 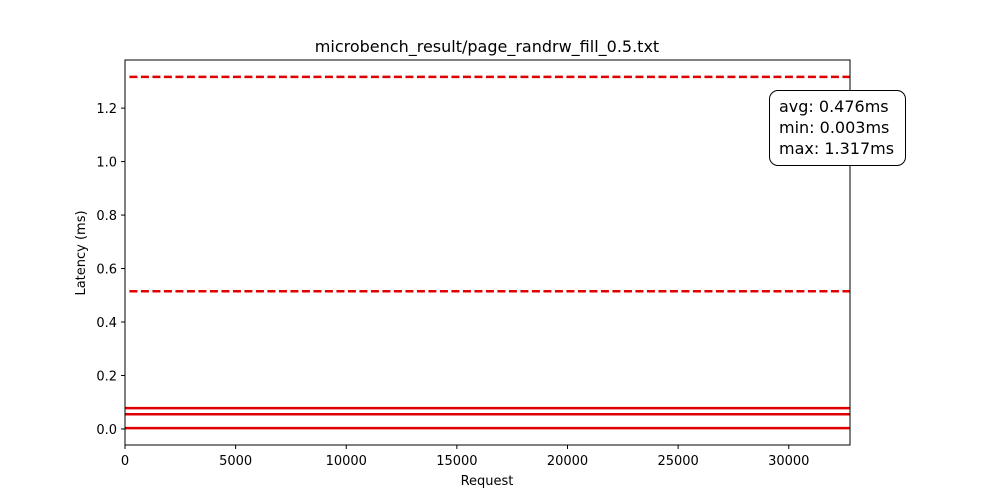 I want to click on y-tick-label: 0.4, so click(x=106, y=323).